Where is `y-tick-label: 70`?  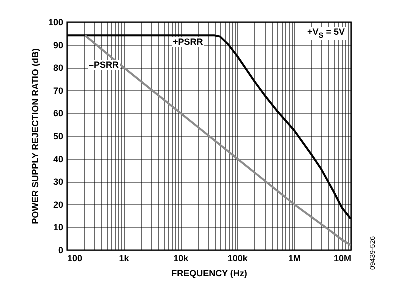
y-tick-label: 70 is located at coordinates (58, 91).